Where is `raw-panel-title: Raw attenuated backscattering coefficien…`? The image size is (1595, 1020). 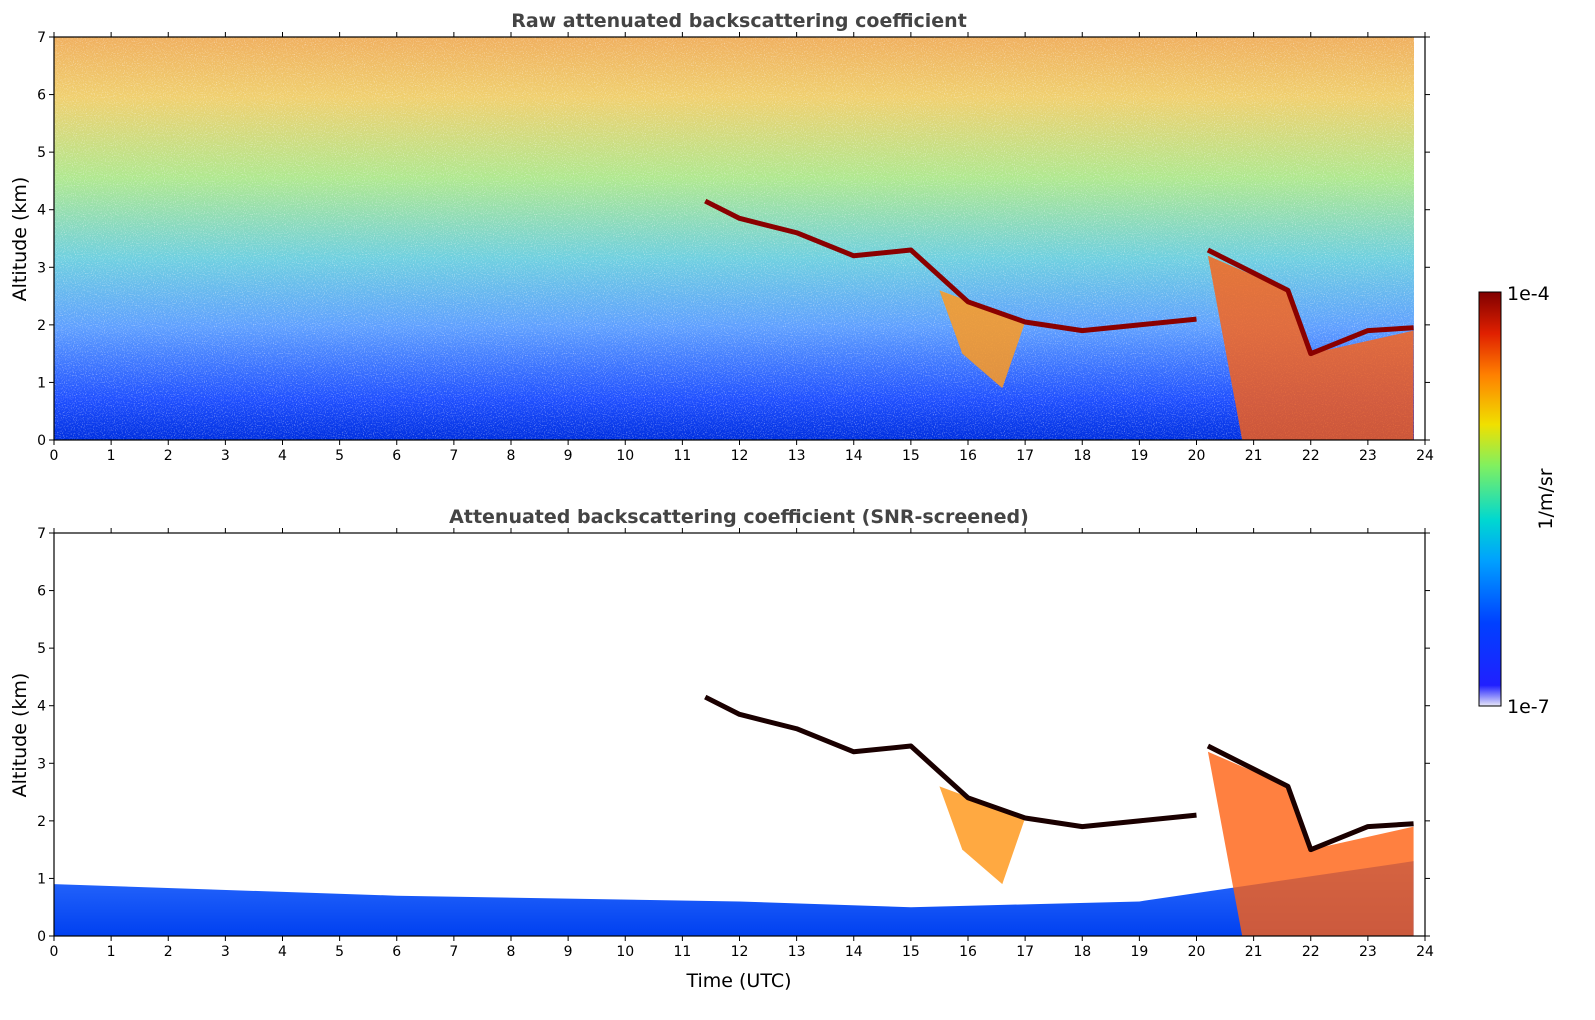
raw-panel-title: Raw attenuated backscattering coefficien… is located at coordinates (739, 21).